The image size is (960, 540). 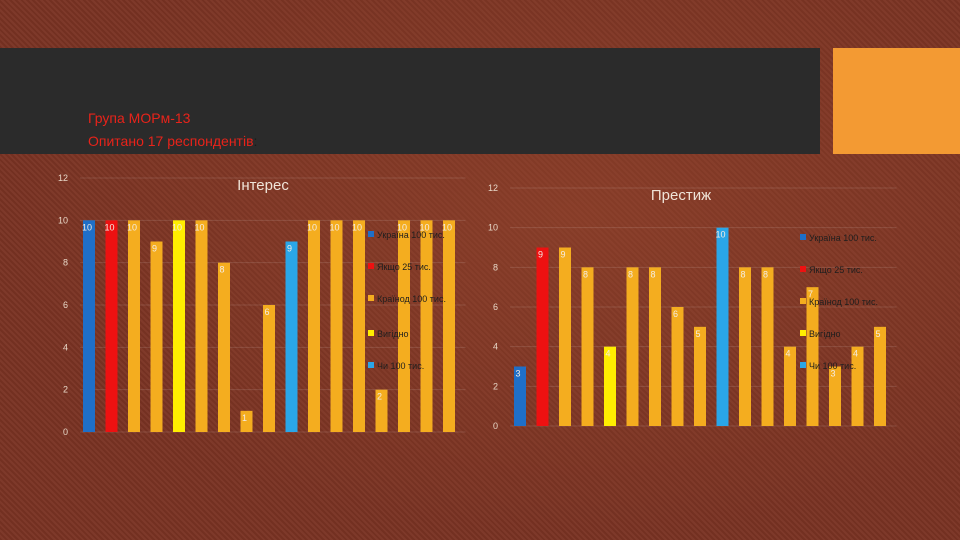 I want to click on respondents-count: Опитано 17 респондентів:, so click(x=172, y=141).